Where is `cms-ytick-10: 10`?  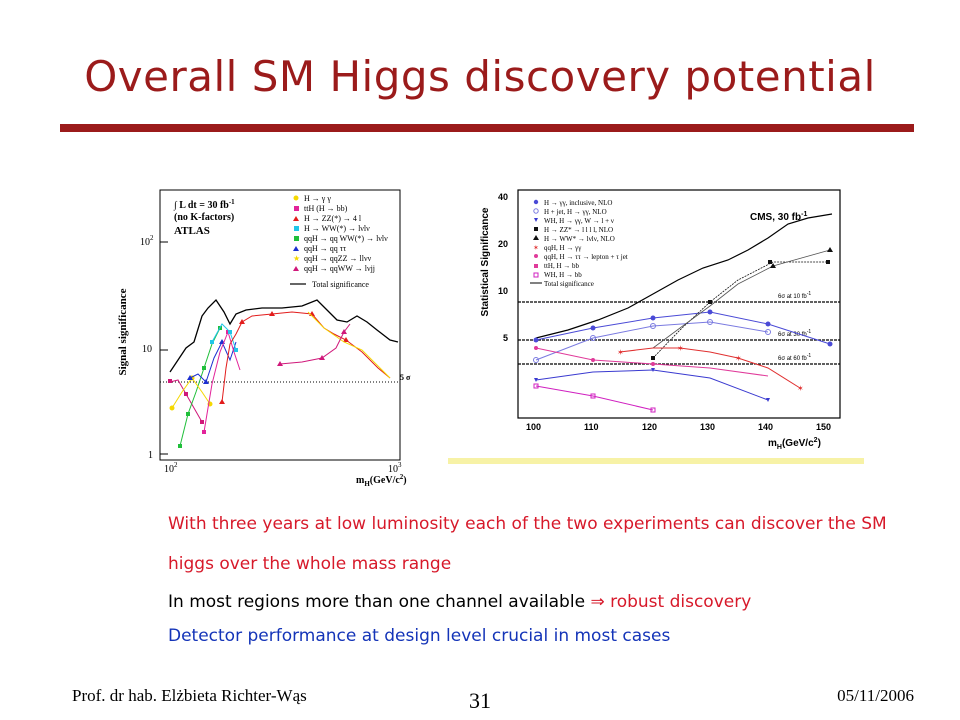
cms-ytick-10: 10 is located at coordinates (503, 291).